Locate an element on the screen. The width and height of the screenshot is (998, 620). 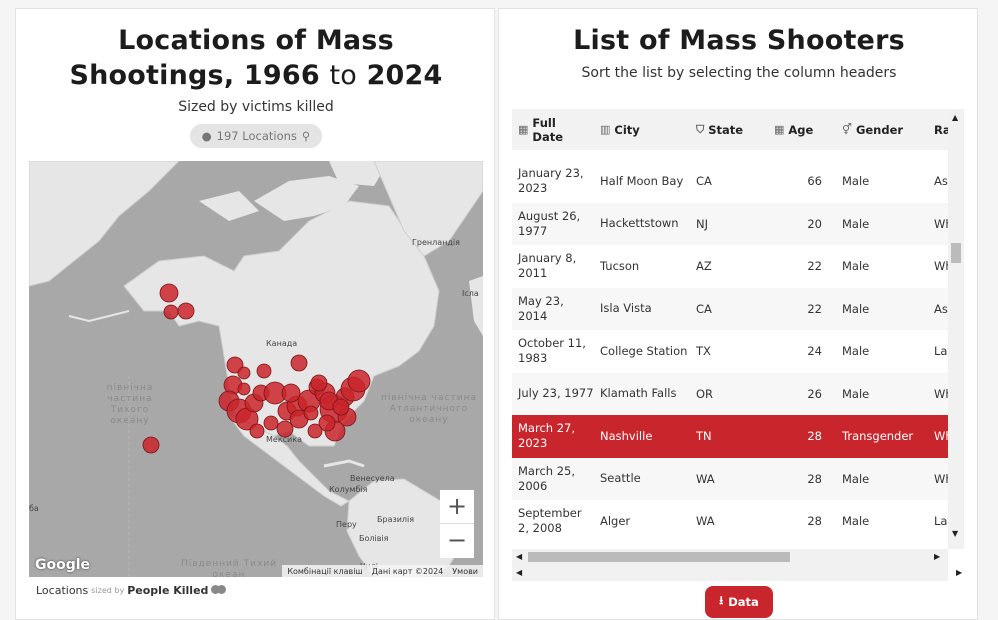
terms-link: Умови is located at coordinates (465, 571).